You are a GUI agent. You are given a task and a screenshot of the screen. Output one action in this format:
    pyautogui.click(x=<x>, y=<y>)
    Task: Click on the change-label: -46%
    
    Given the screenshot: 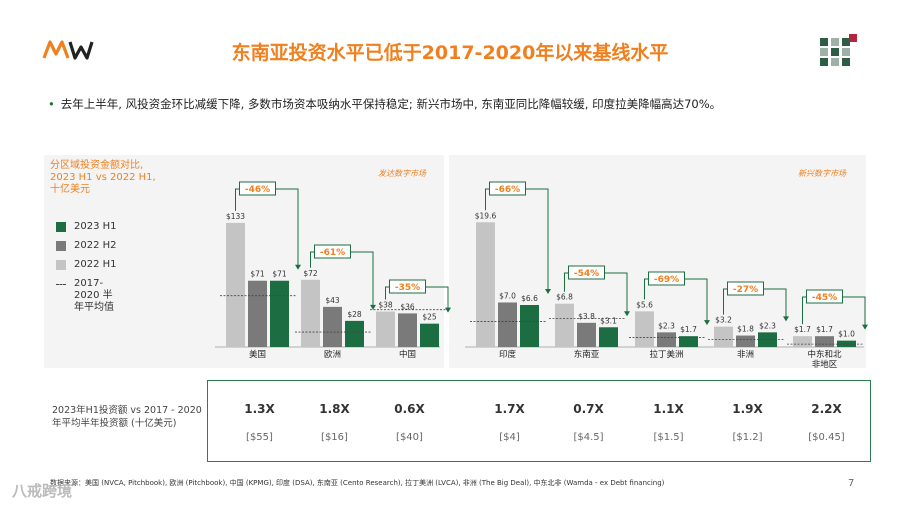 What is the action you would take?
    pyautogui.click(x=257, y=190)
    